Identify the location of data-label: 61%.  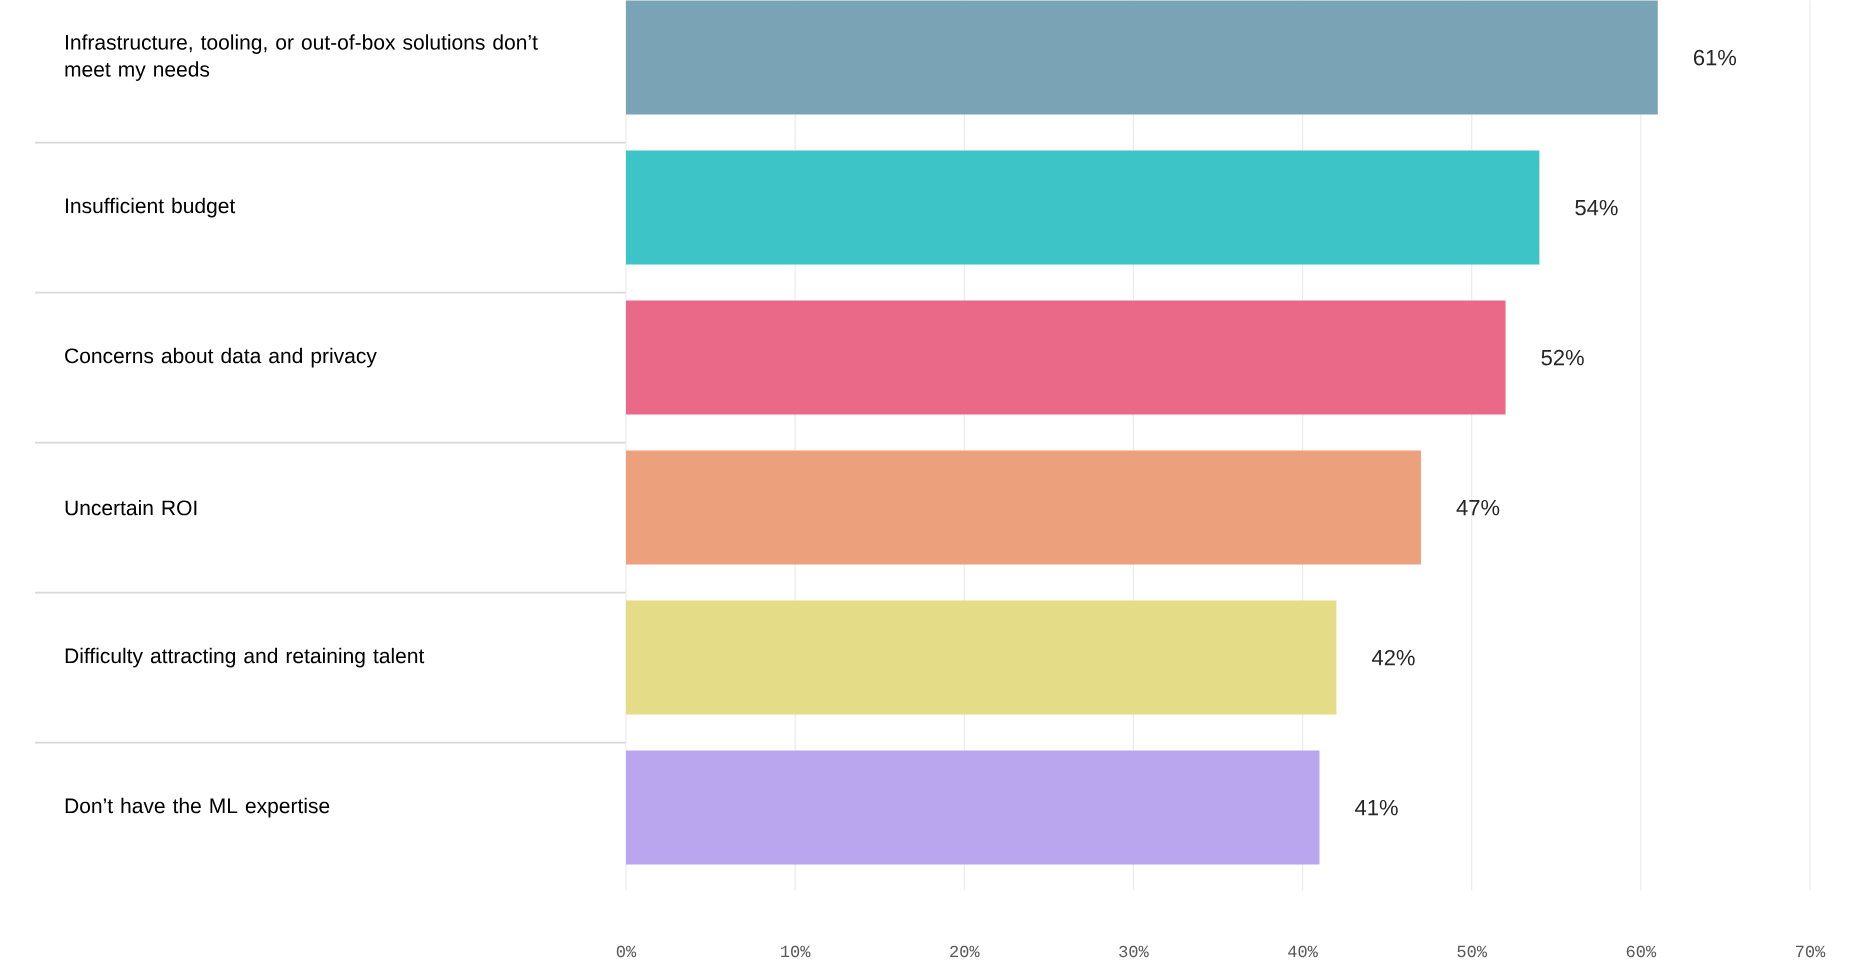
(1715, 58).